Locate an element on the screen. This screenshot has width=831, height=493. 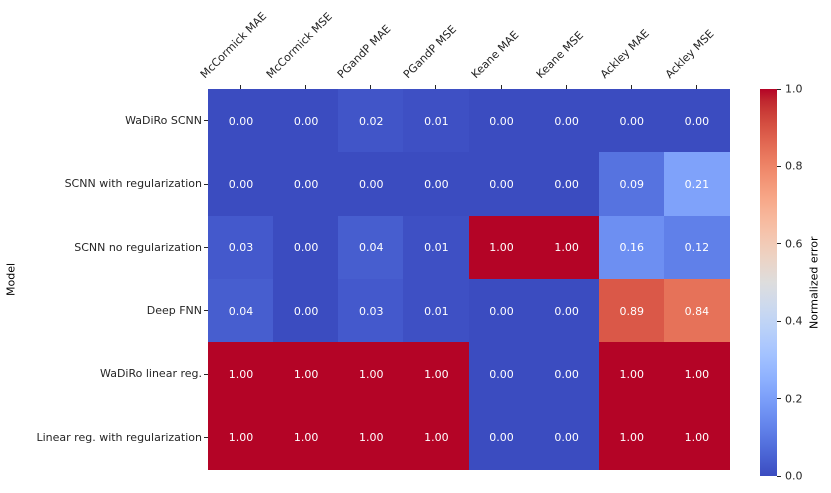
colorbar-gradient is located at coordinates (768, 282).